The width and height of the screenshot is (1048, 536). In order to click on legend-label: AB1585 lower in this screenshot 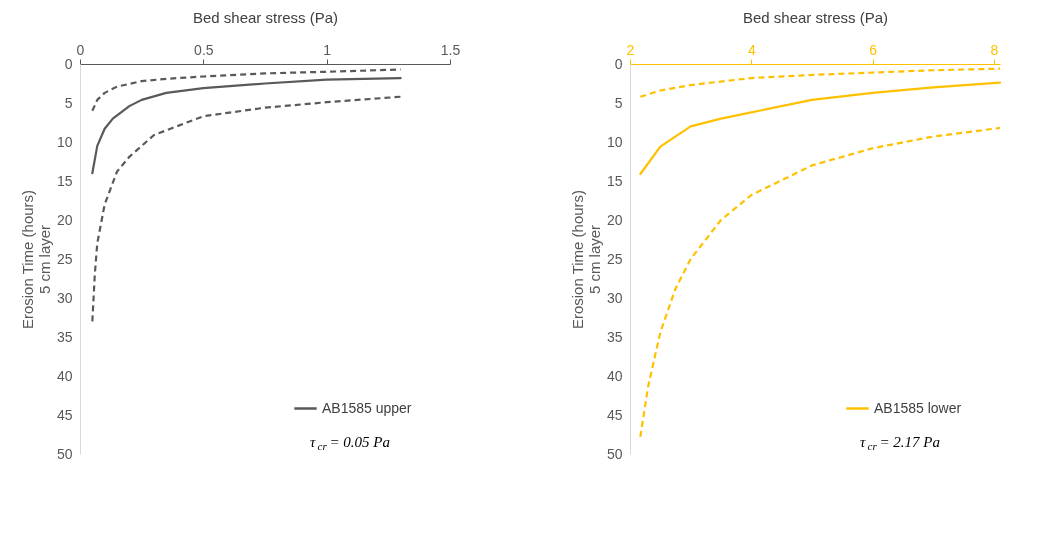, I will do `click(918, 407)`.